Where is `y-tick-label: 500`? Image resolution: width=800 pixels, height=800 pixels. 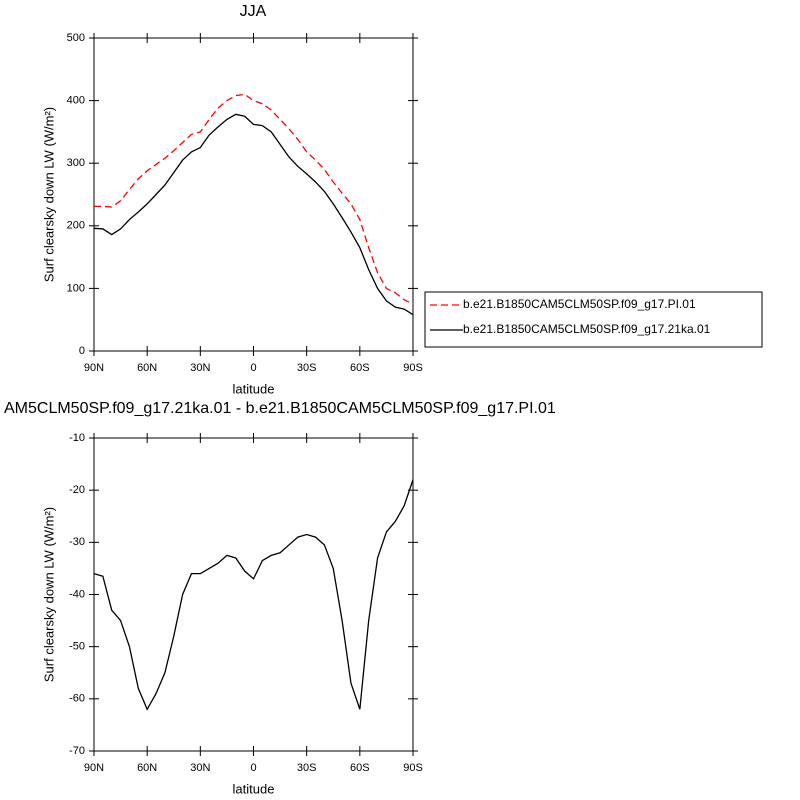 y-tick-label: 500 is located at coordinates (76, 38).